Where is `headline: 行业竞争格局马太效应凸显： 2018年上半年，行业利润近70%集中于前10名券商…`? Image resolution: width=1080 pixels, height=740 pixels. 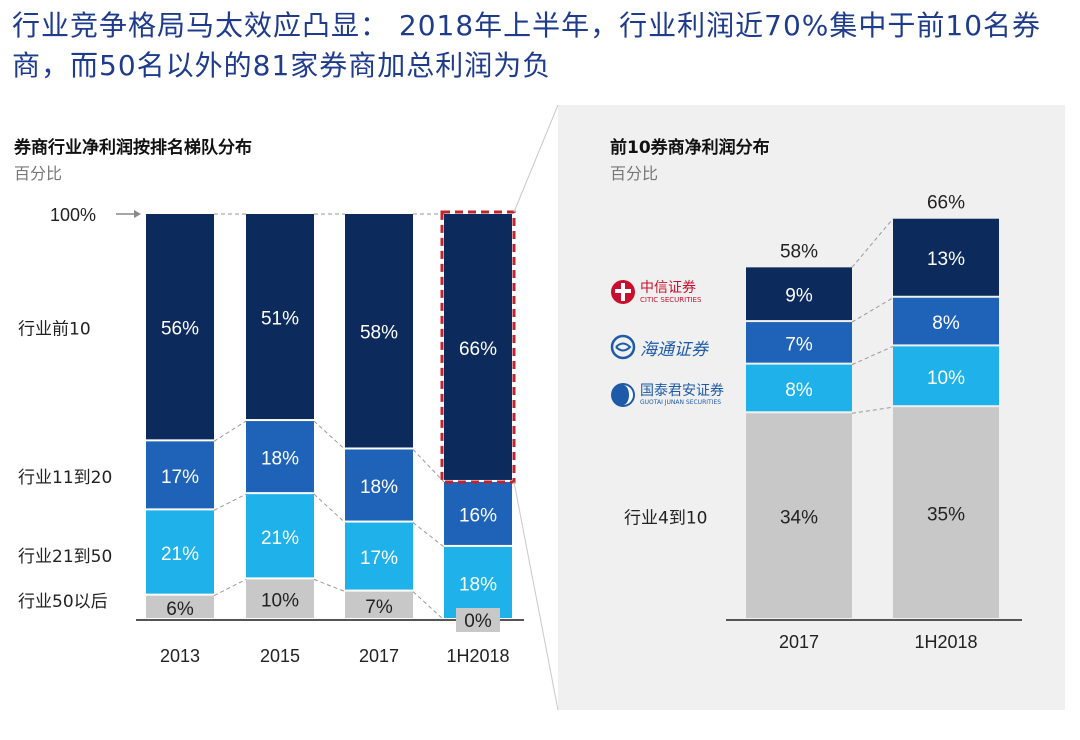 headline: 行业竞争格局马太效应凸显： 2018年上半年，行业利润近70%集中于前10名券商… is located at coordinates (527, 45).